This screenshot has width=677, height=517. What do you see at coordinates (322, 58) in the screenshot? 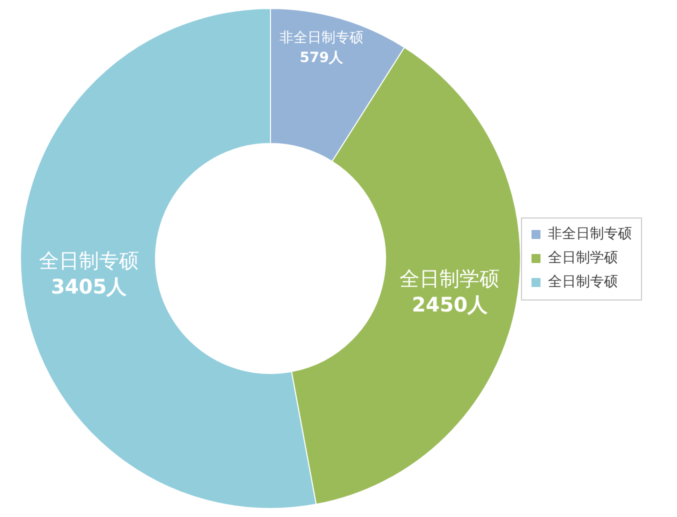
I see `data-label: 579人` at bounding box center [322, 58].